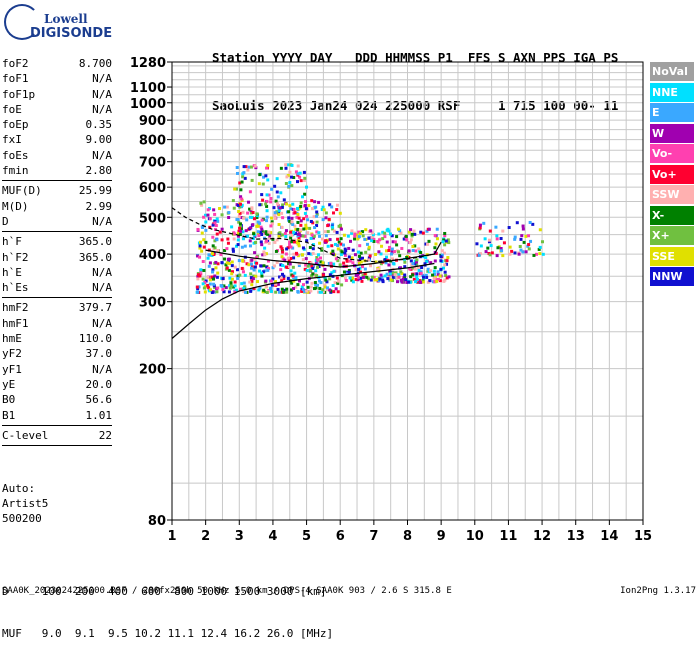 This screenshot has height=655, width=700. I want to click on param-label: foEs, so click(15, 155).